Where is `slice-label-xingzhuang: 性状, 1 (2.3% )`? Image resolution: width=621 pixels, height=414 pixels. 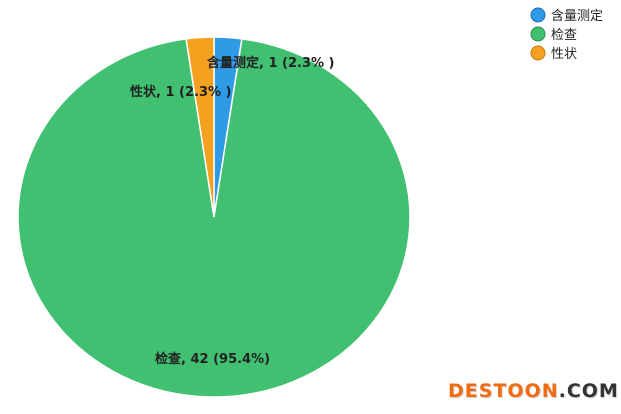
slice-label-xingzhuang: 性状, 1 (2.3% ) is located at coordinates (181, 92).